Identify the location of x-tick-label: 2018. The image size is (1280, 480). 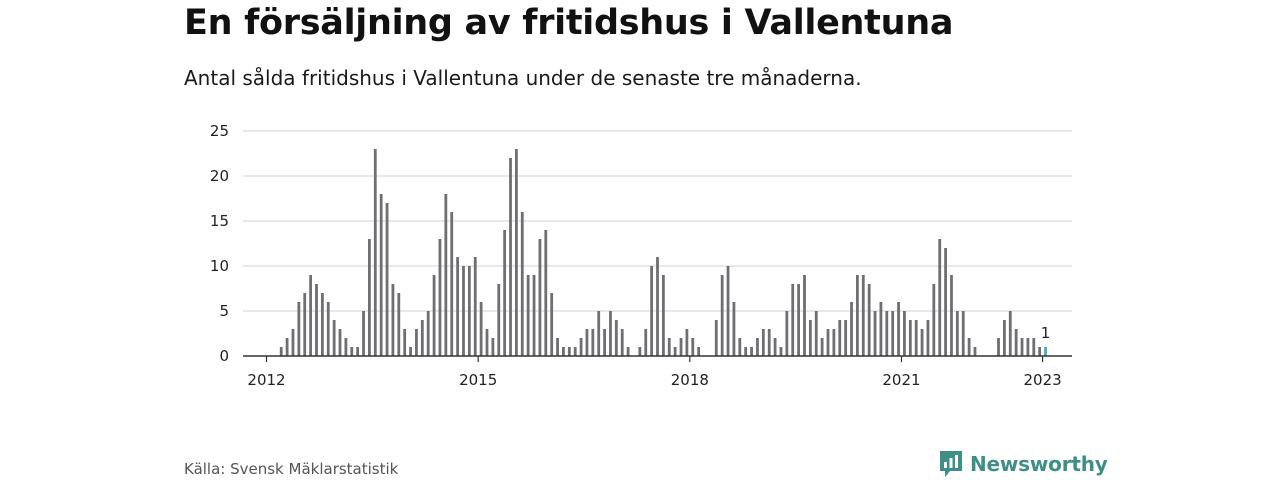
(690, 380).